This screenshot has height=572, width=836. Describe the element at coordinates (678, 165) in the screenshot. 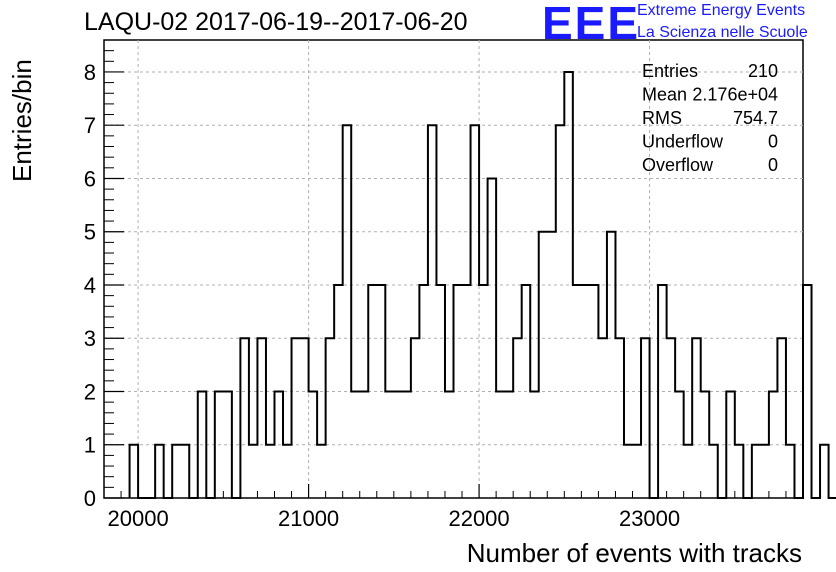

I see `stats-label: Overflow` at that location.